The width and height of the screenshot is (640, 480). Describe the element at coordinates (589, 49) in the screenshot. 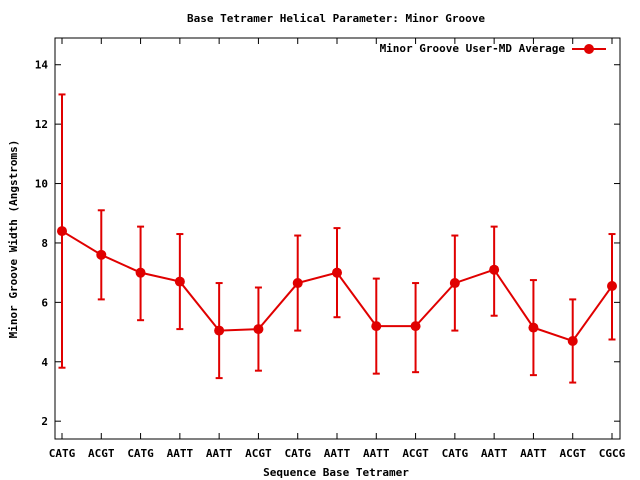

I see `legend-marker` at that location.